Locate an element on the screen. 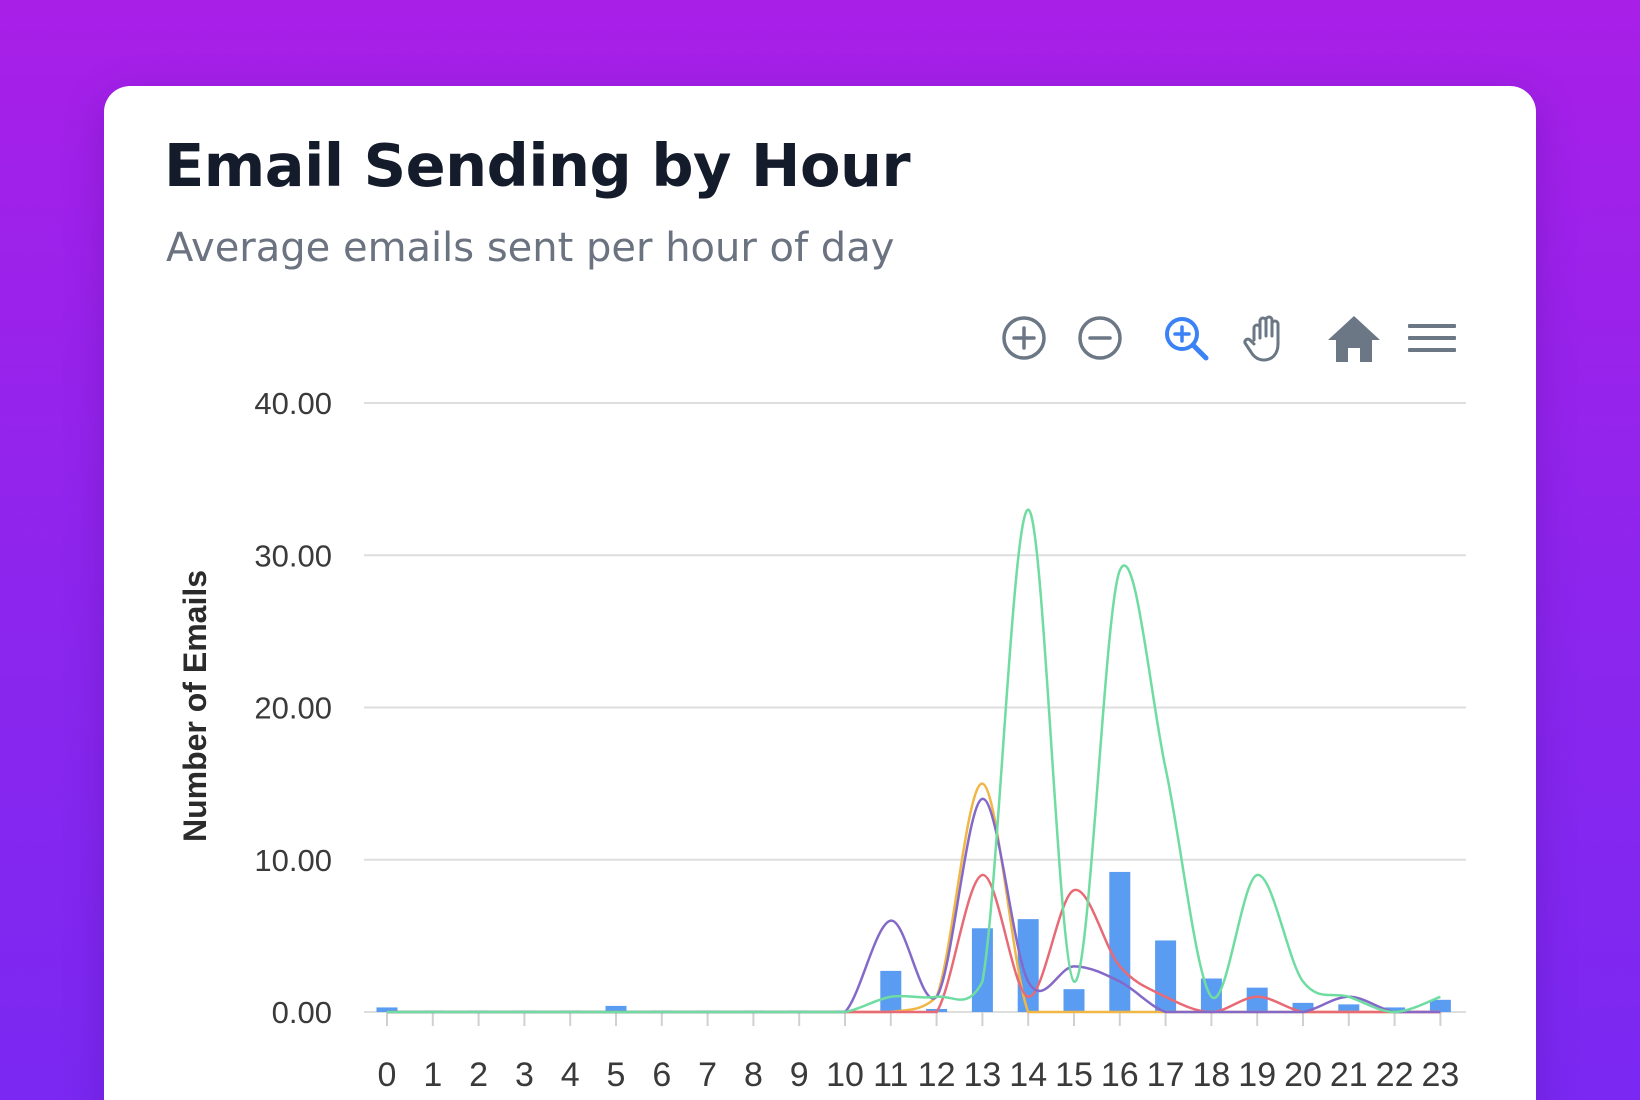  y-tick-label: 0.00 is located at coordinates (302, 1012).